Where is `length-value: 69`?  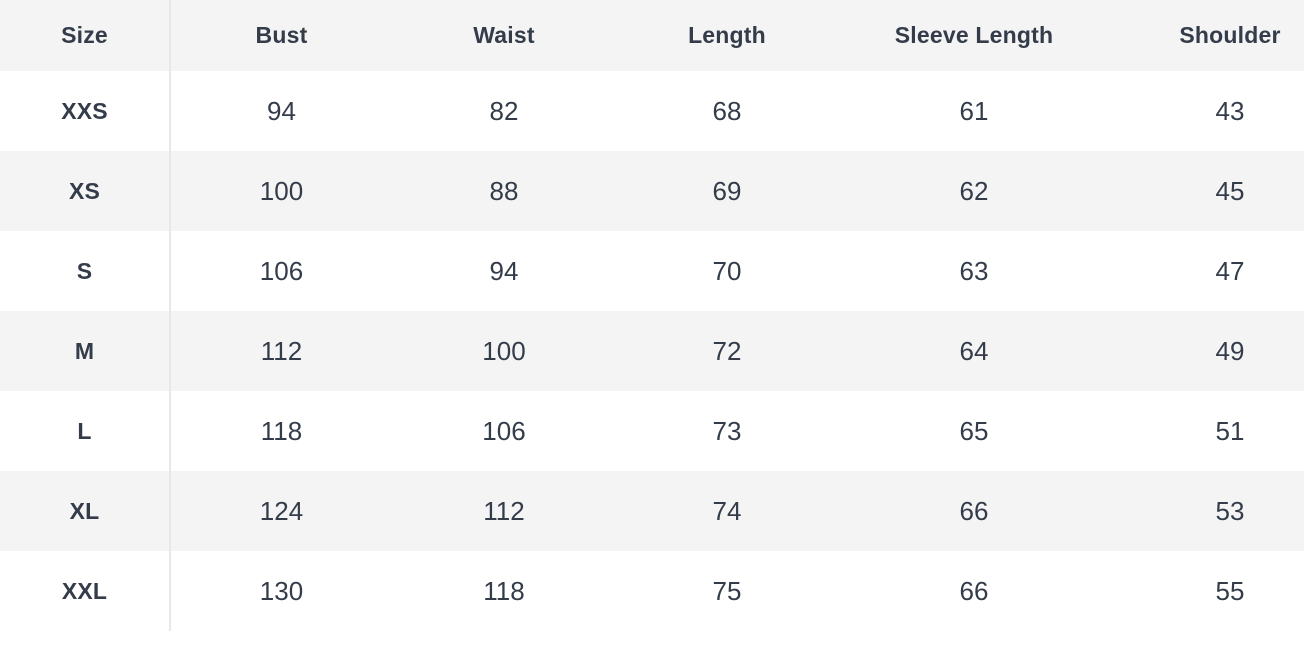 length-value: 69 is located at coordinates (727, 190).